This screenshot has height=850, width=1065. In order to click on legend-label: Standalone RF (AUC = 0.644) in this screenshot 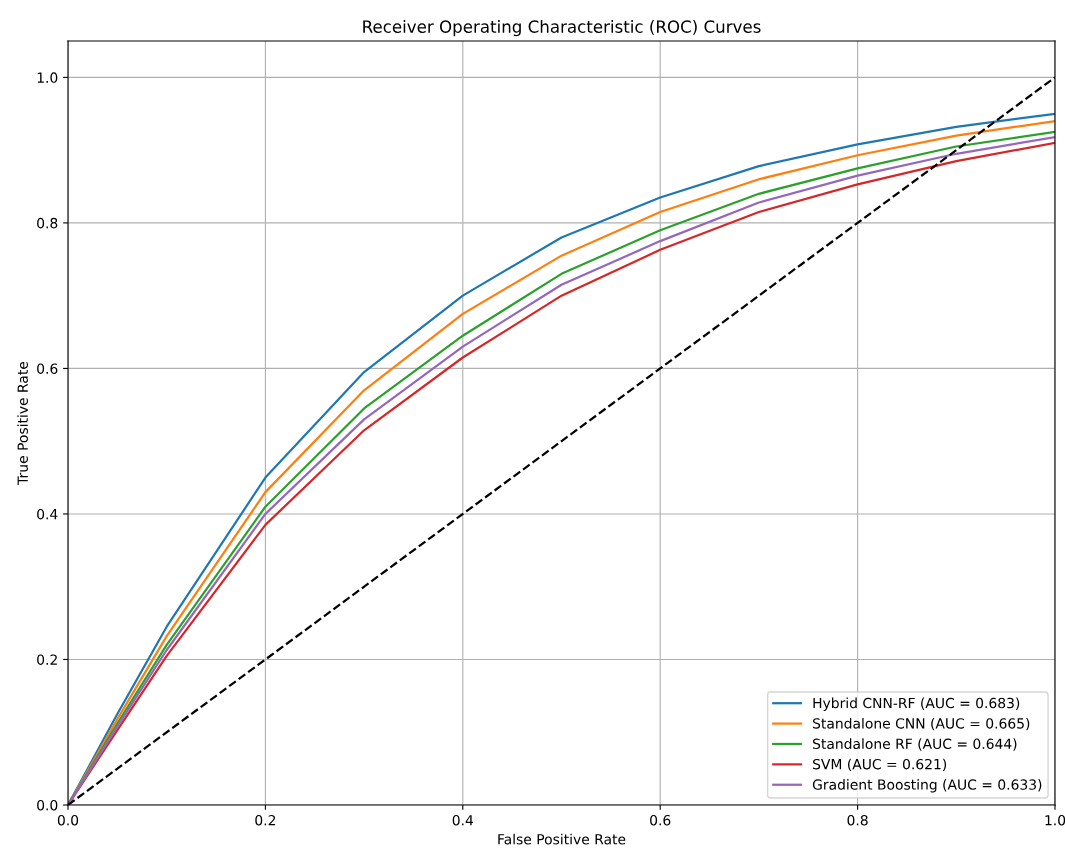, I will do `click(915, 744)`.